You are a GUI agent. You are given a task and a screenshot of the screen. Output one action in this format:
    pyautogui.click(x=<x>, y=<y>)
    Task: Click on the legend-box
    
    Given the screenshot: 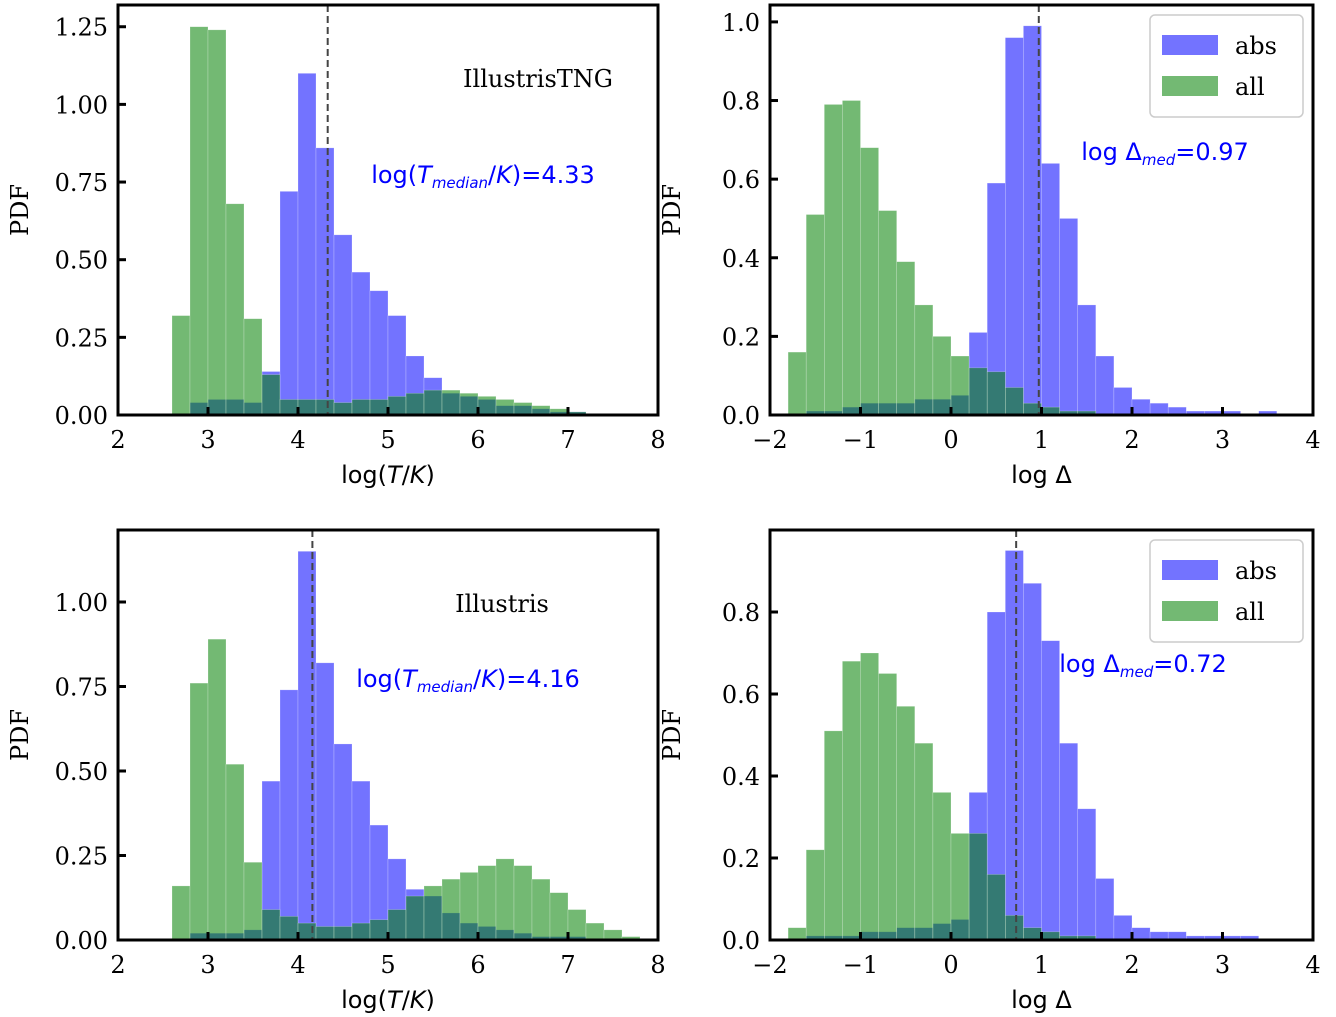 What is the action you would take?
    pyautogui.click(x=1226, y=66)
    